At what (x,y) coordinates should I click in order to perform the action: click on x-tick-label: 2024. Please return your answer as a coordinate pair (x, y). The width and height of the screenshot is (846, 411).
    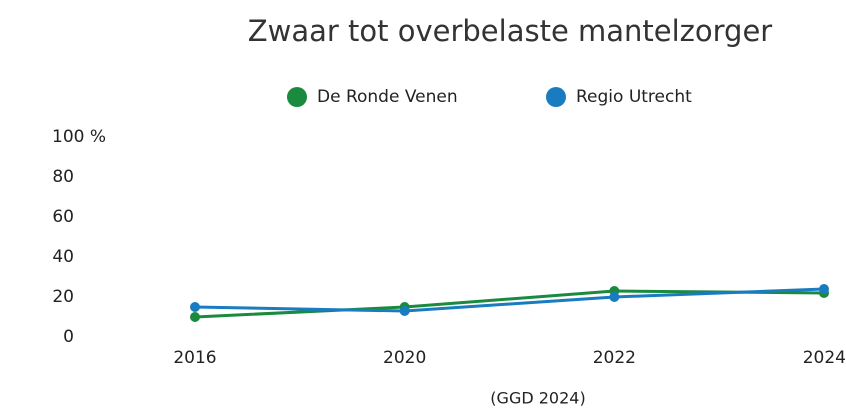
    Looking at the image, I should click on (824, 358).